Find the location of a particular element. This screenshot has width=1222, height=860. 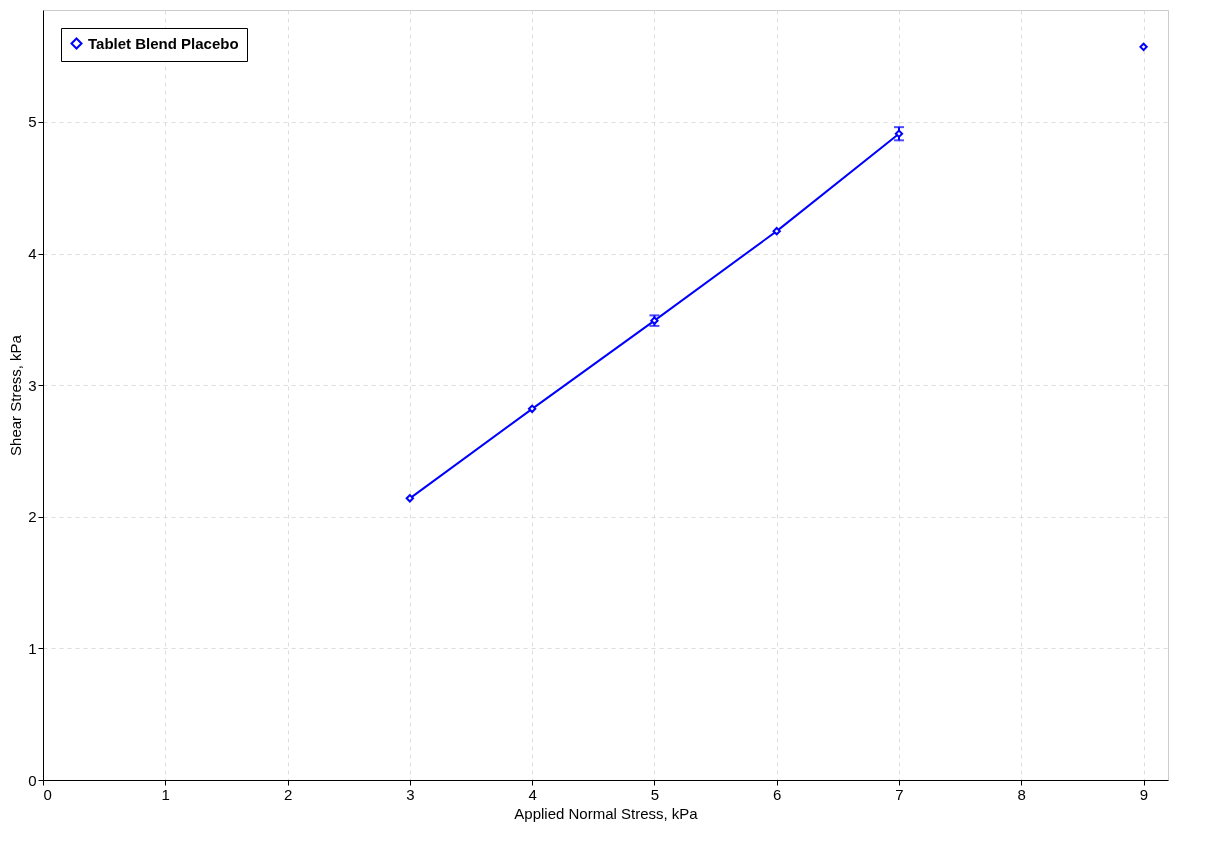

x-axis-title: Applied Normal Stress, kPa is located at coordinates (606, 813).